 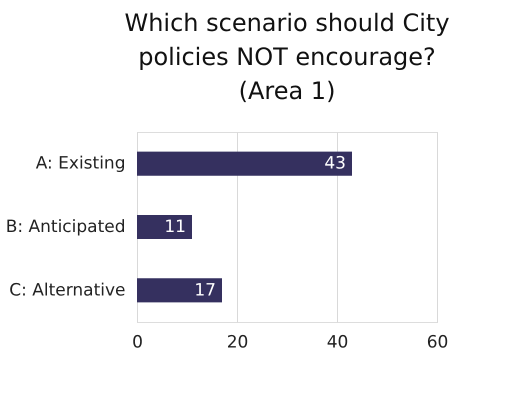 What do you see at coordinates (175, 227) in the screenshot?
I see `data-label: 11` at bounding box center [175, 227].